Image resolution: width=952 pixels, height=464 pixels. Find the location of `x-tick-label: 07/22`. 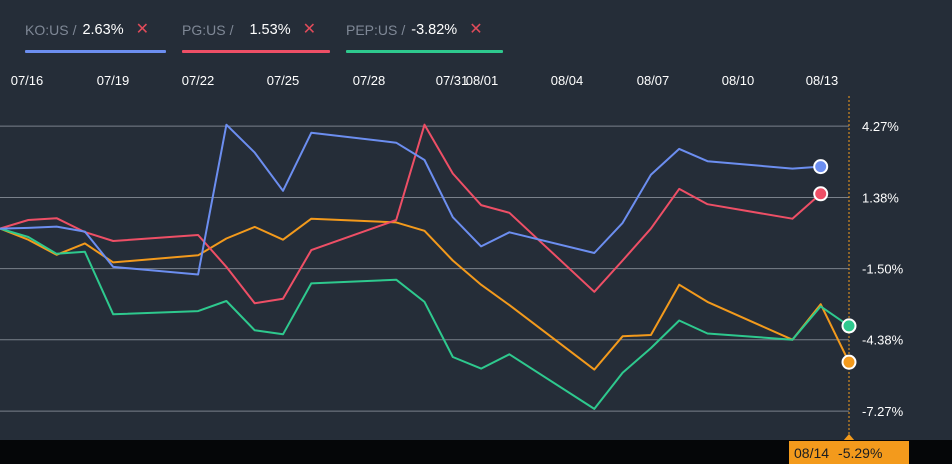

x-tick-label: 07/22 is located at coordinates (198, 80).